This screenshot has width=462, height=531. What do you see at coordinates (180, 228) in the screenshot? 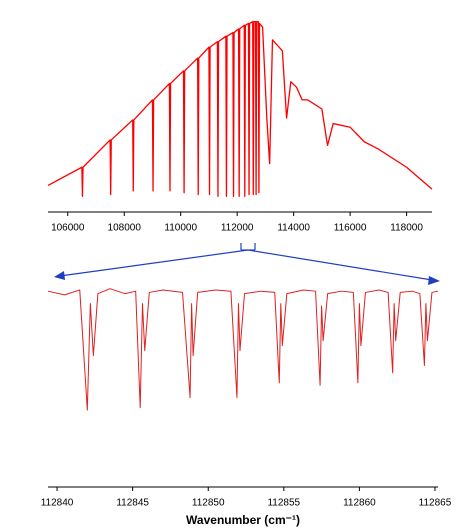
I see `x-tick-label: 110000` at bounding box center [180, 228].